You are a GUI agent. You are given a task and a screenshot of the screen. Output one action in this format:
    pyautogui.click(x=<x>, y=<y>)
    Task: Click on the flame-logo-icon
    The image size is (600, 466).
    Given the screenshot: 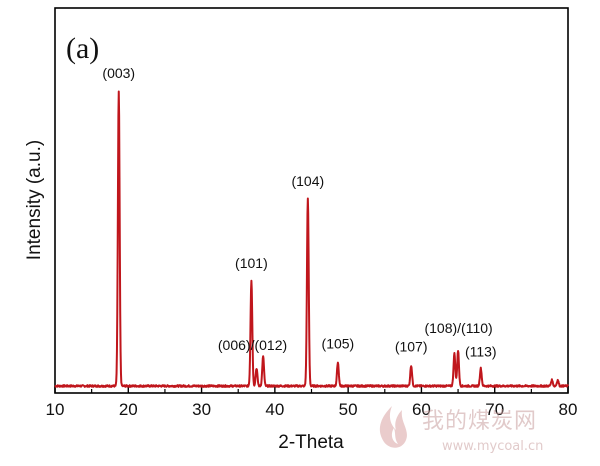 What is the action you would take?
    pyautogui.click(x=393, y=427)
    